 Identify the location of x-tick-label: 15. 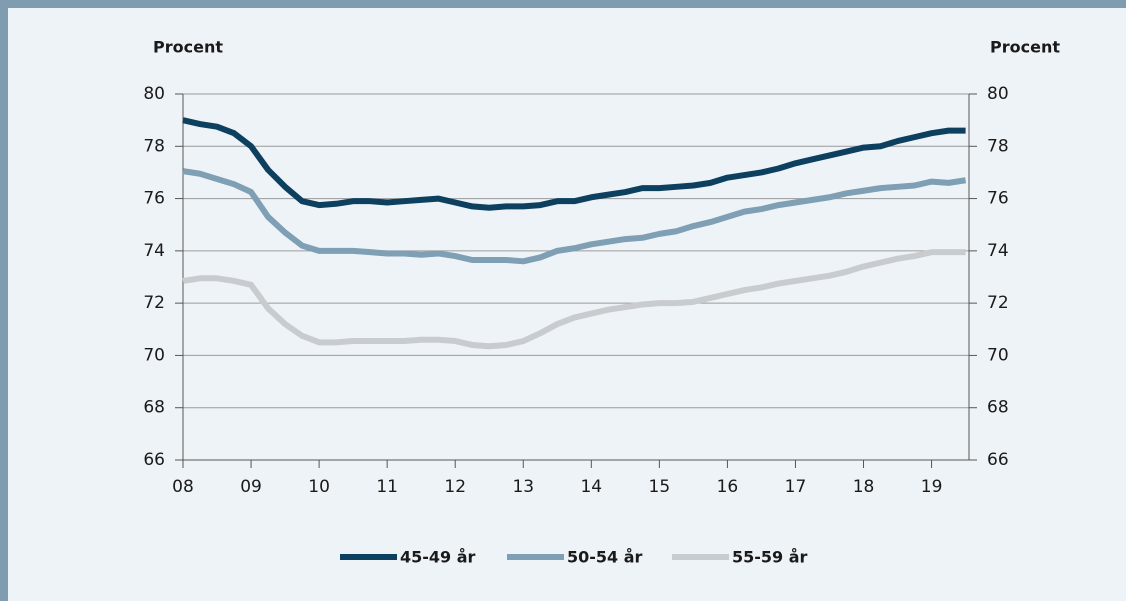
(660, 487).